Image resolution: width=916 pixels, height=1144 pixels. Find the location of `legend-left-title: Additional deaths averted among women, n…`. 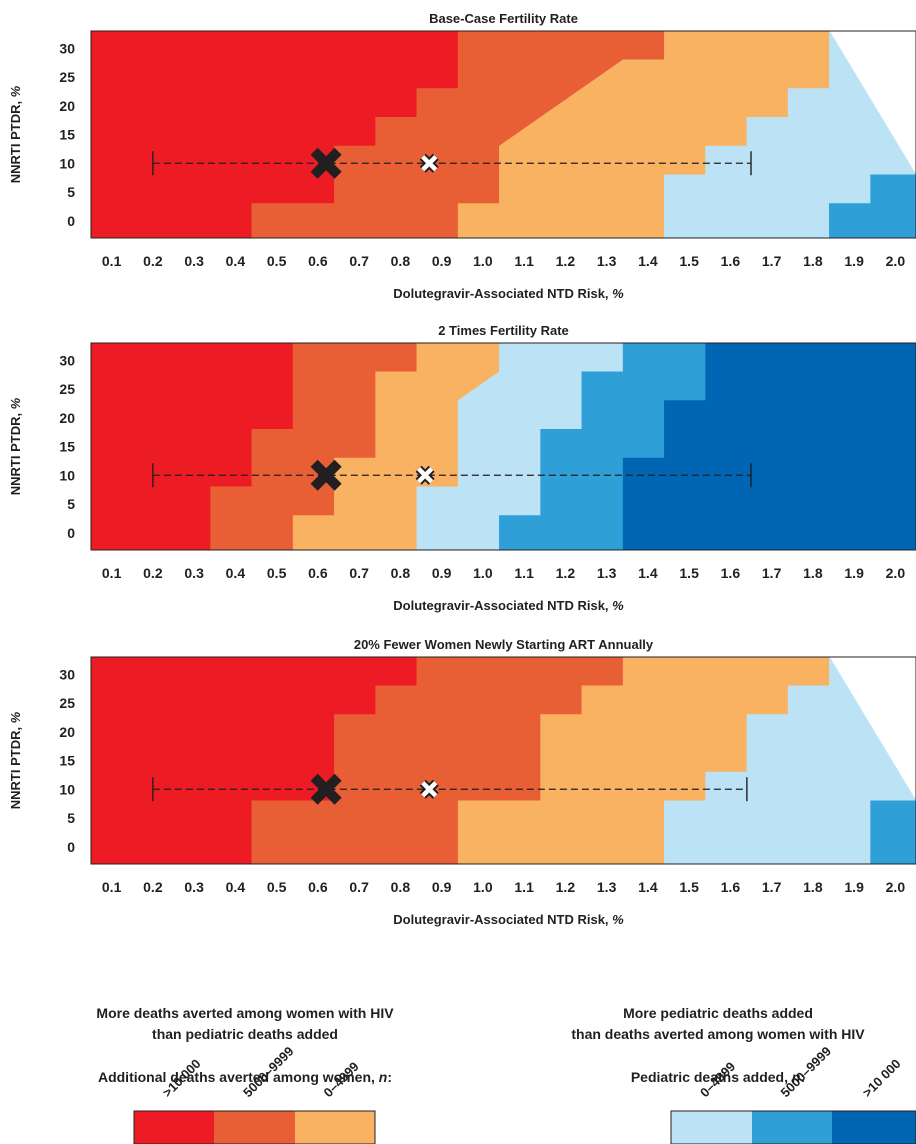

legend-left-title: Additional deaths averted among women, n… is located at coordinates (245, 1077).